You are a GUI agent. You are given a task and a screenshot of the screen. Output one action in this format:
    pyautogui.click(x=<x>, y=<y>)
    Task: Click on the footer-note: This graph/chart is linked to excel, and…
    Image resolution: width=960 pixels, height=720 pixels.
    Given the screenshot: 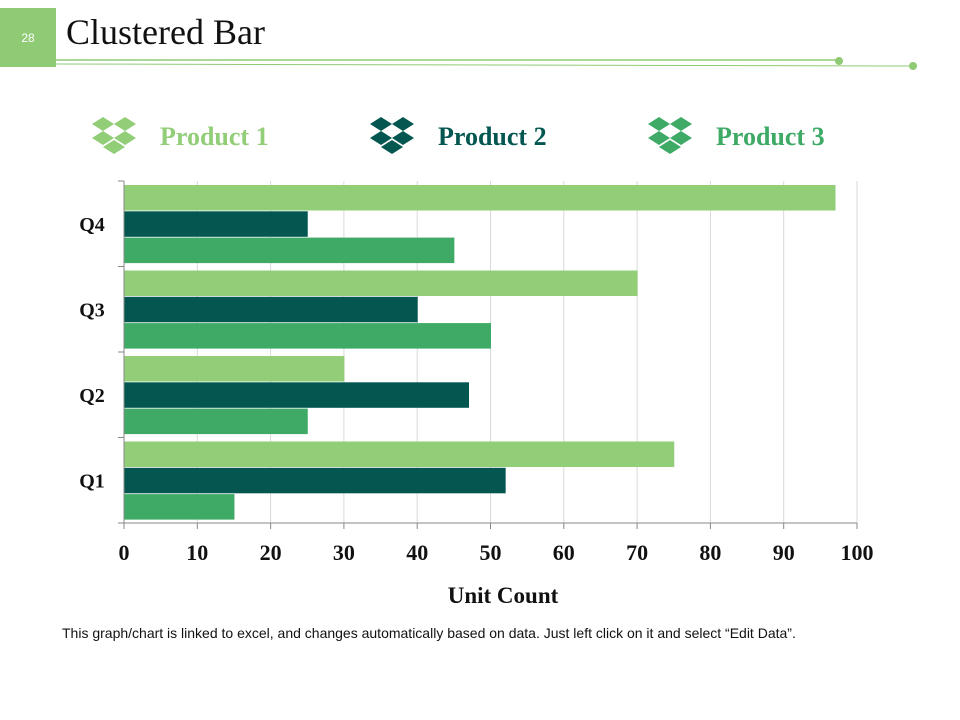 What is the action you would take?
    pyautogui.click(x=429, y=633)
    